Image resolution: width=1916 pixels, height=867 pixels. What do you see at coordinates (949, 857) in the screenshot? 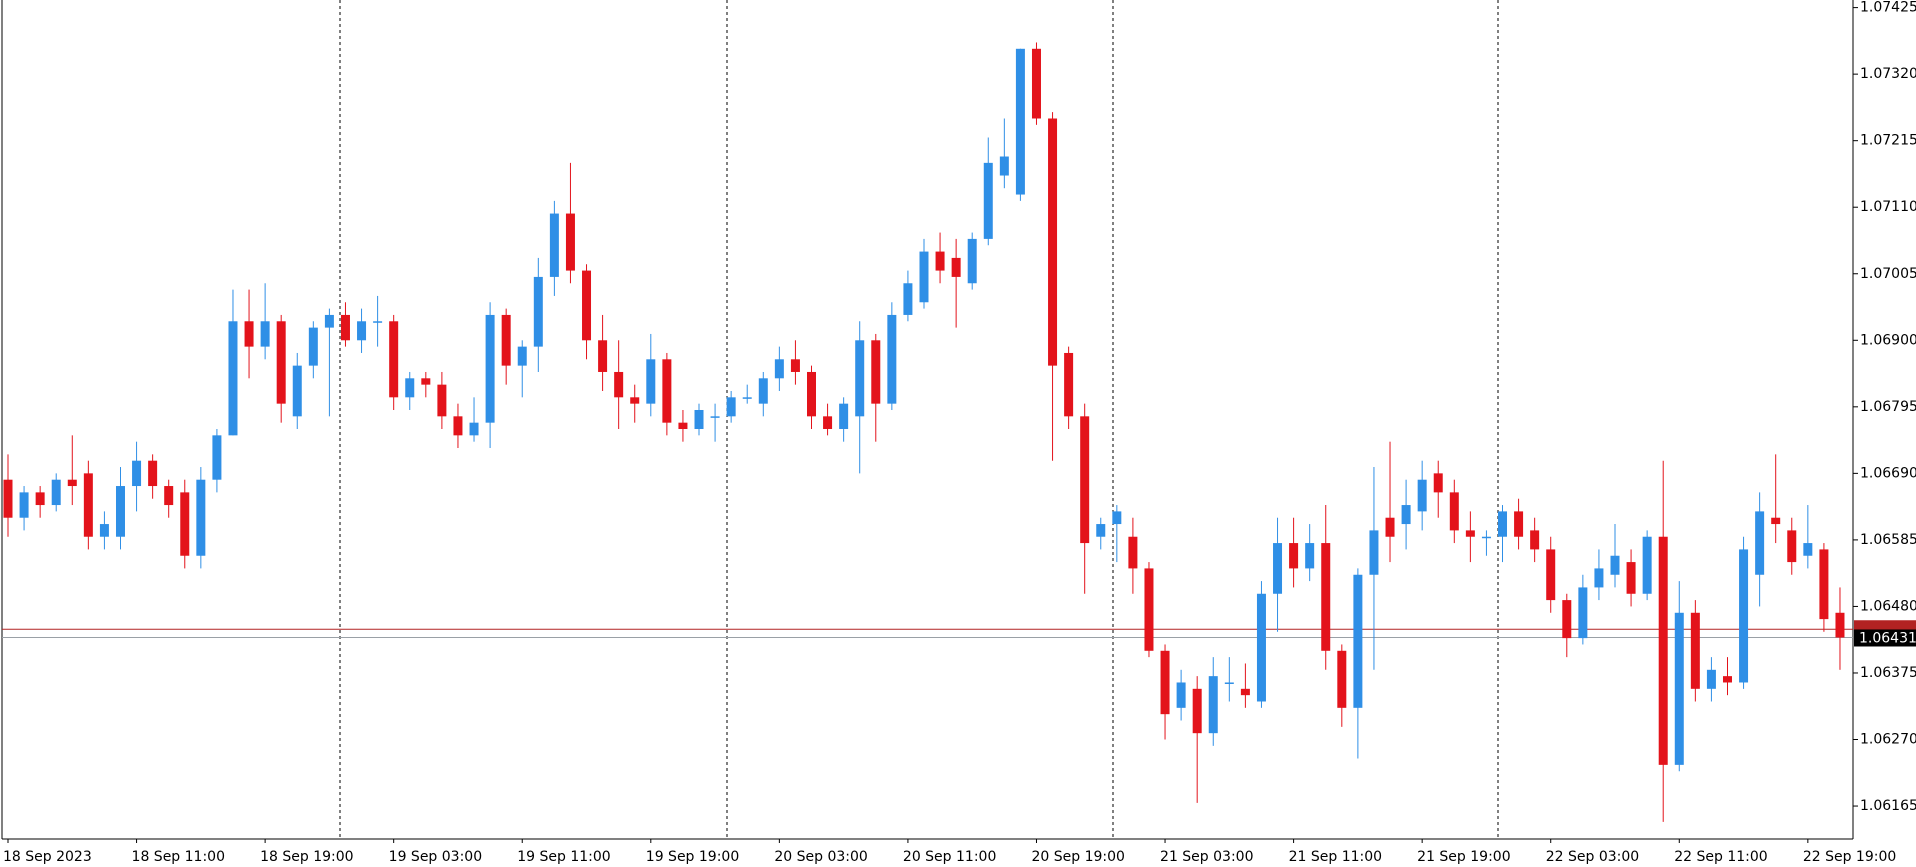
I see `x-tick-label: 20 Sep 11:00` at bounding box center [949, 857].